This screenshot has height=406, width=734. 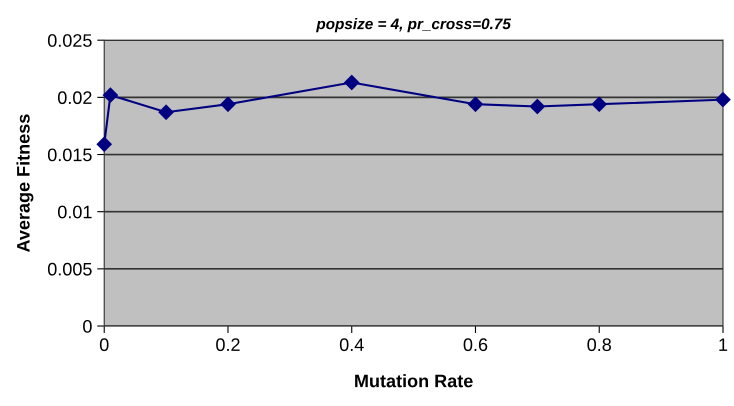 I want to click on y-tick-label: 0.025, so click(x=70, y=40).